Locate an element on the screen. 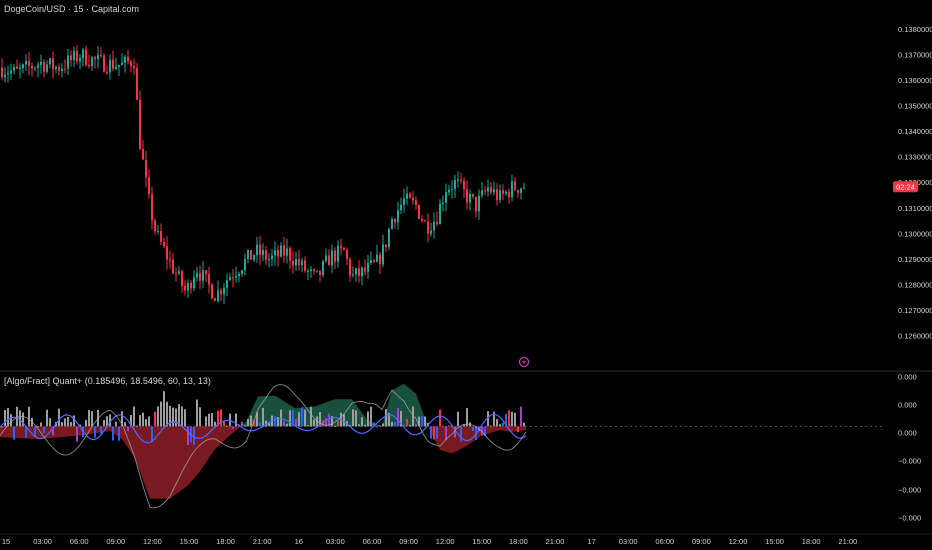 This screenshot has width=932, height=550. time-tick-label: 21:00 is located at coordinates (847, 541).